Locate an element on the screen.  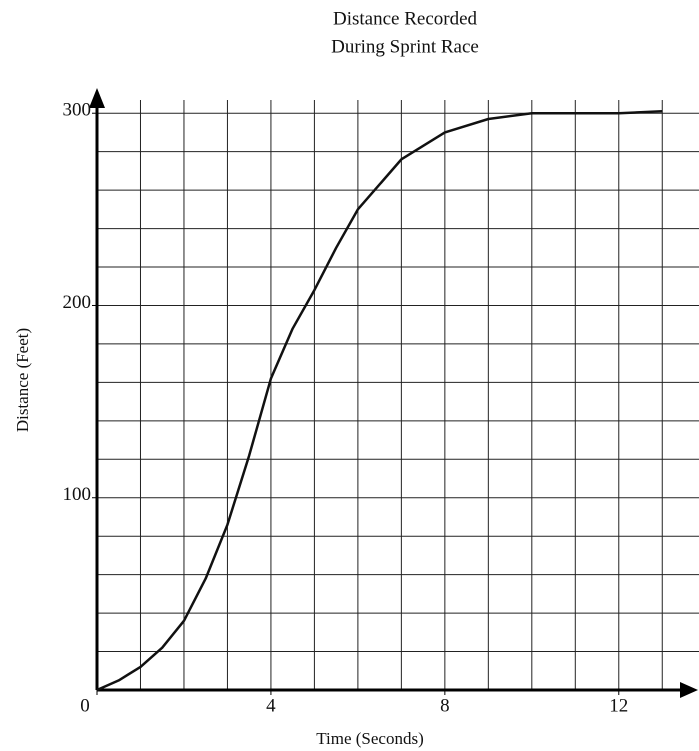
y-axis-label: Distance (Feet) is located at coordinates (22, 380).